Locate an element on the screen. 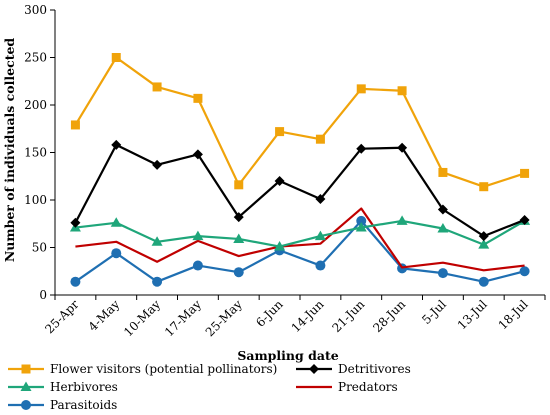 The height and width of the screenshot is (415, 550). y-tick-label: 250 is located at coordinates (35, 58).